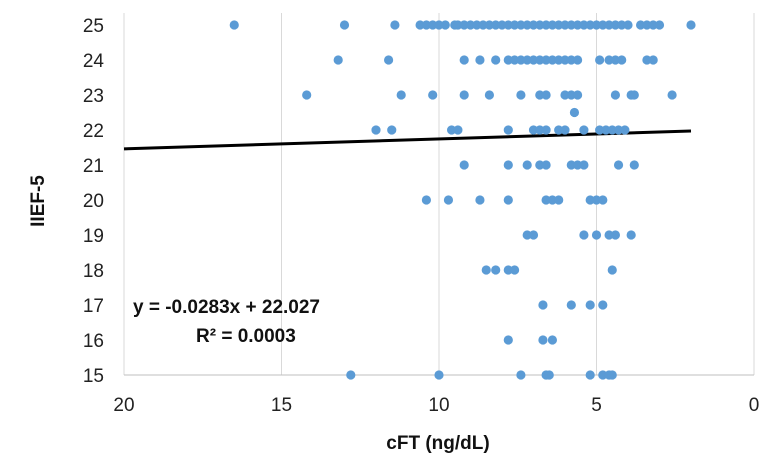  I want to click on r-squared-label: R² = 0.0003, so click(246, 336).